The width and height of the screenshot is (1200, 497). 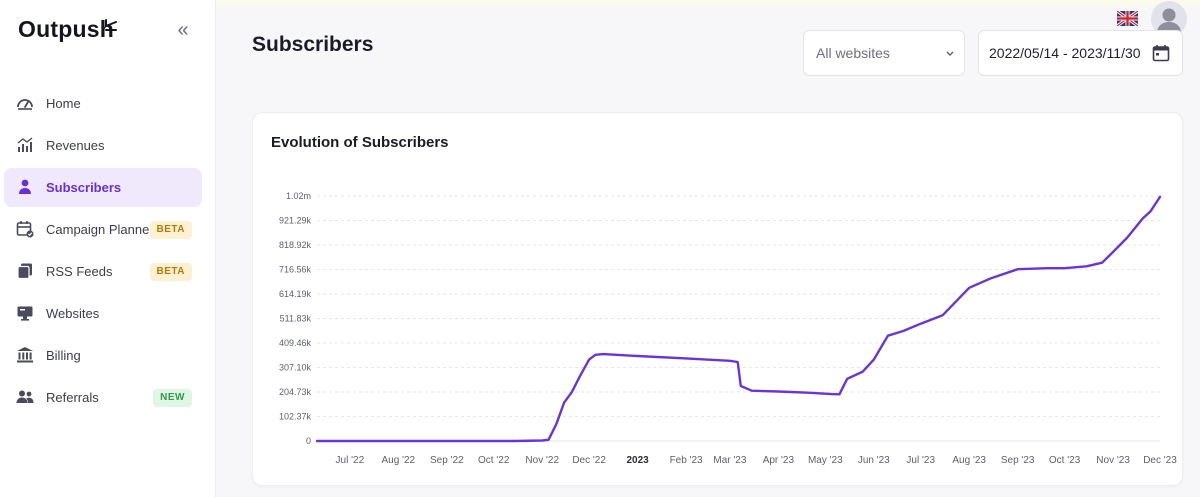 I want to click on sidebar-item-campaign-planner: Campaign Planner BETA, so click(x=103, y=229).